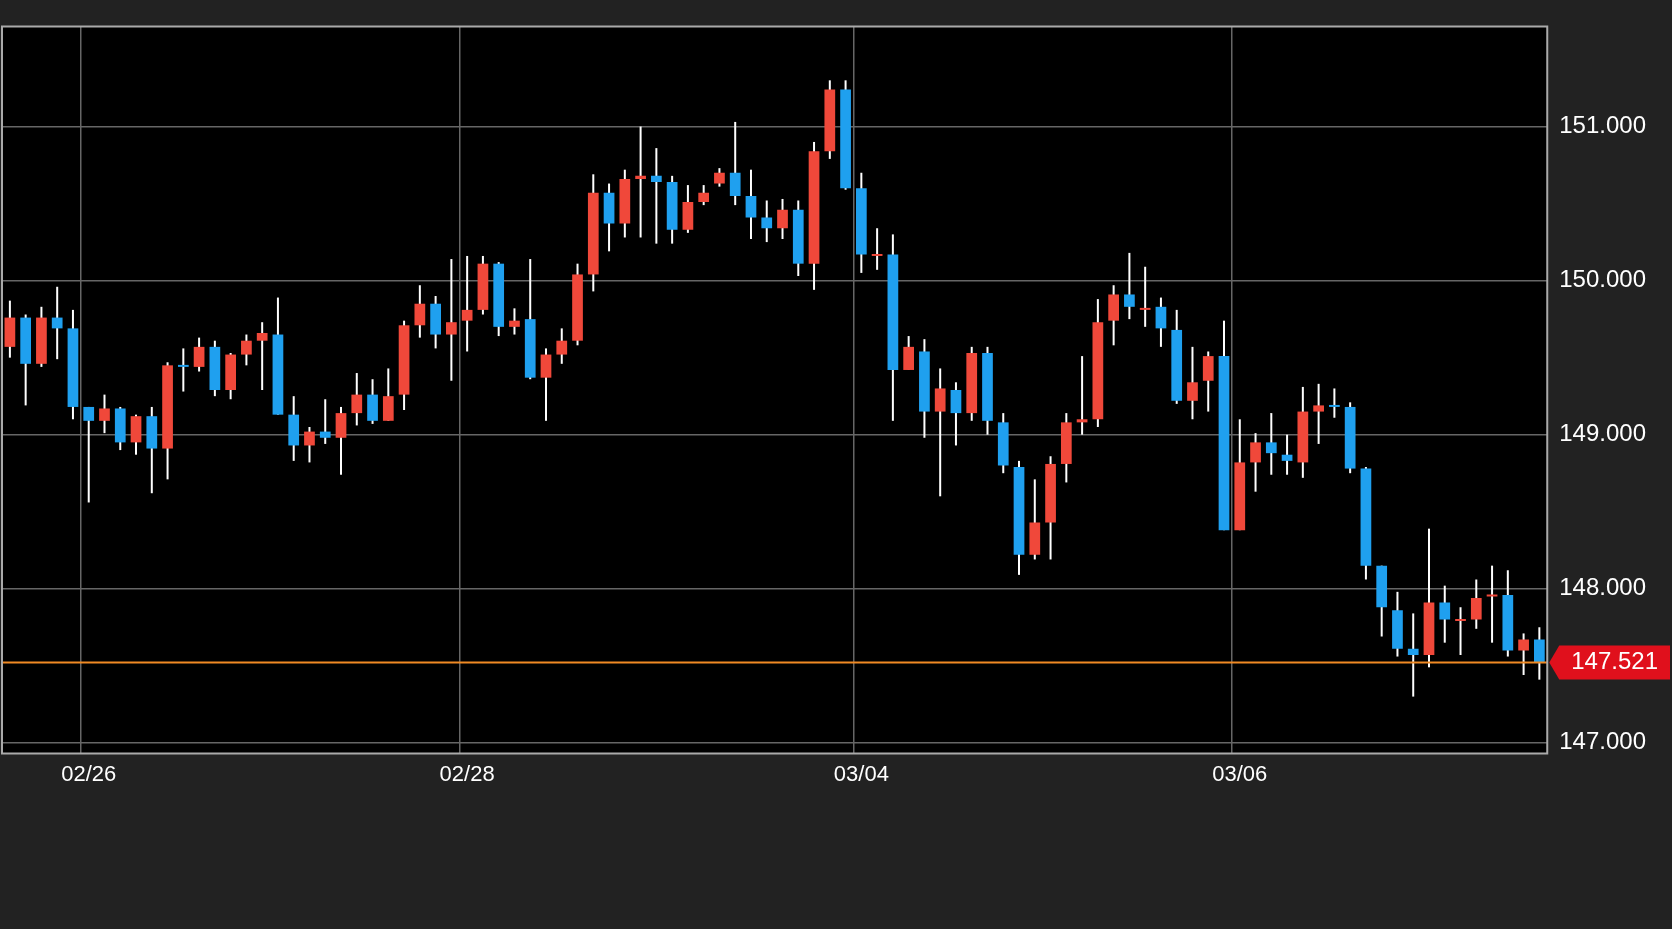  I want to click on x-tick-label: 03/06, so click(1240, 773).